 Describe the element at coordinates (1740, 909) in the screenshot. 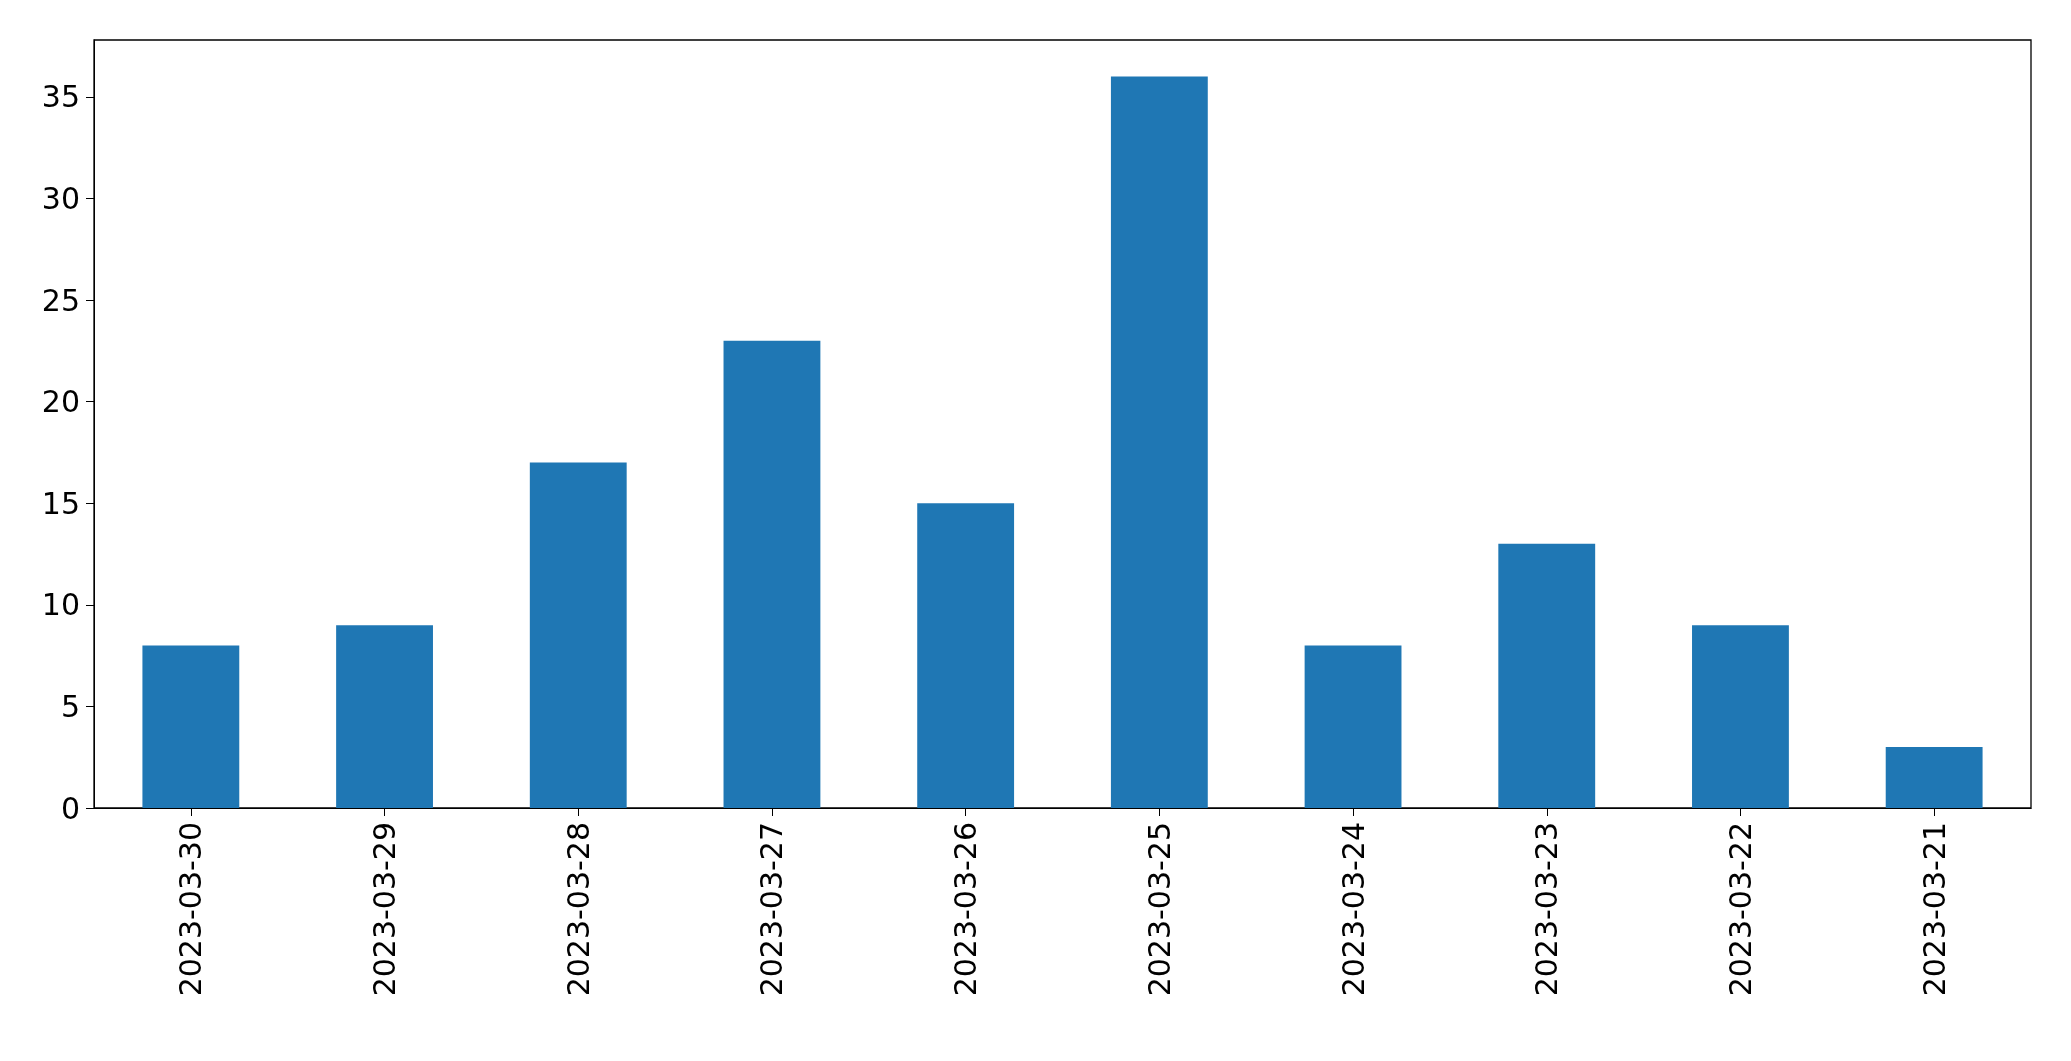

I see `x-tick-label: 2023-03-22` at that location.